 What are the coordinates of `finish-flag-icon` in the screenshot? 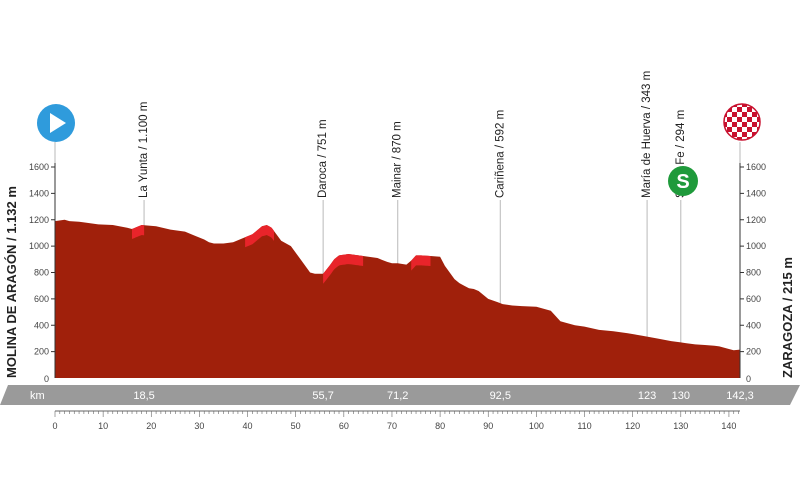 It's located at (742, 122).